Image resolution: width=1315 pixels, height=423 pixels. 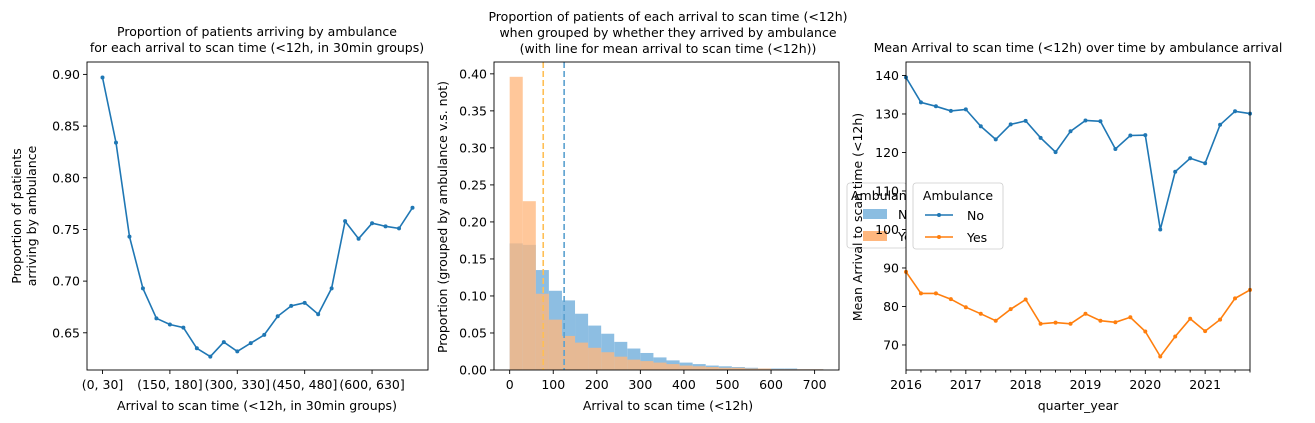 What do you see at coordinates (473, 73) in the screenshot?
I see `chart2-y-tick-label: 0.40` at bounding box center [473, 73].